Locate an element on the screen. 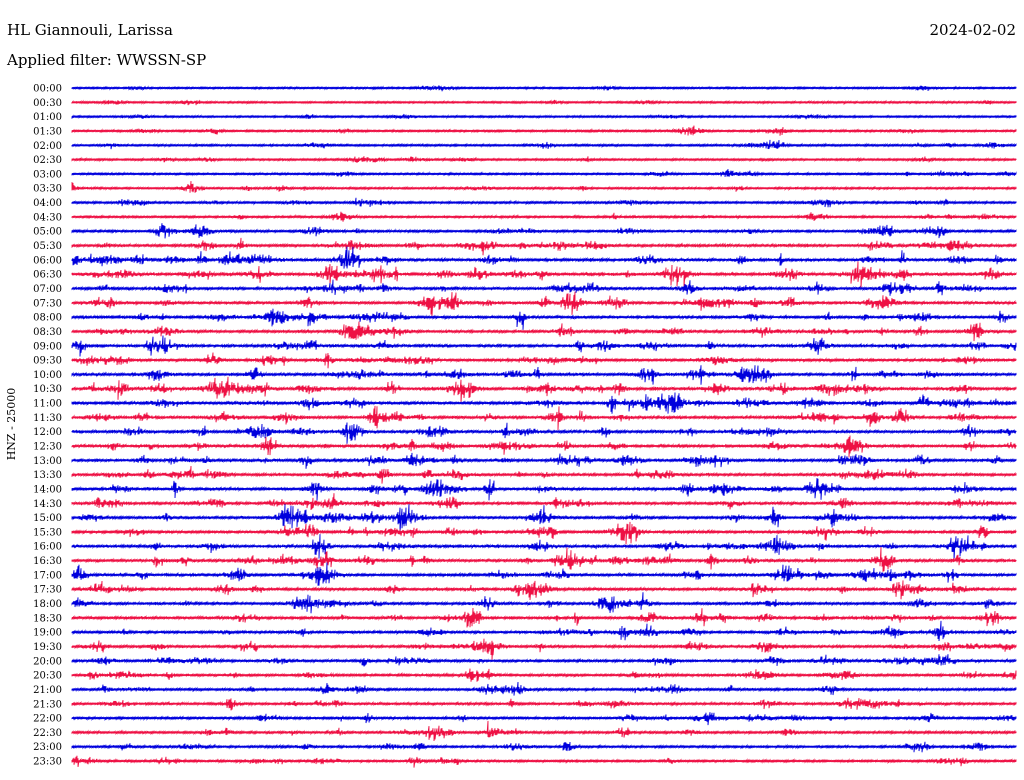 Image resolution: width=1024 pixels, height=780 pixels. time-label-1830: 18:30 is located at coordinates (47, 618).